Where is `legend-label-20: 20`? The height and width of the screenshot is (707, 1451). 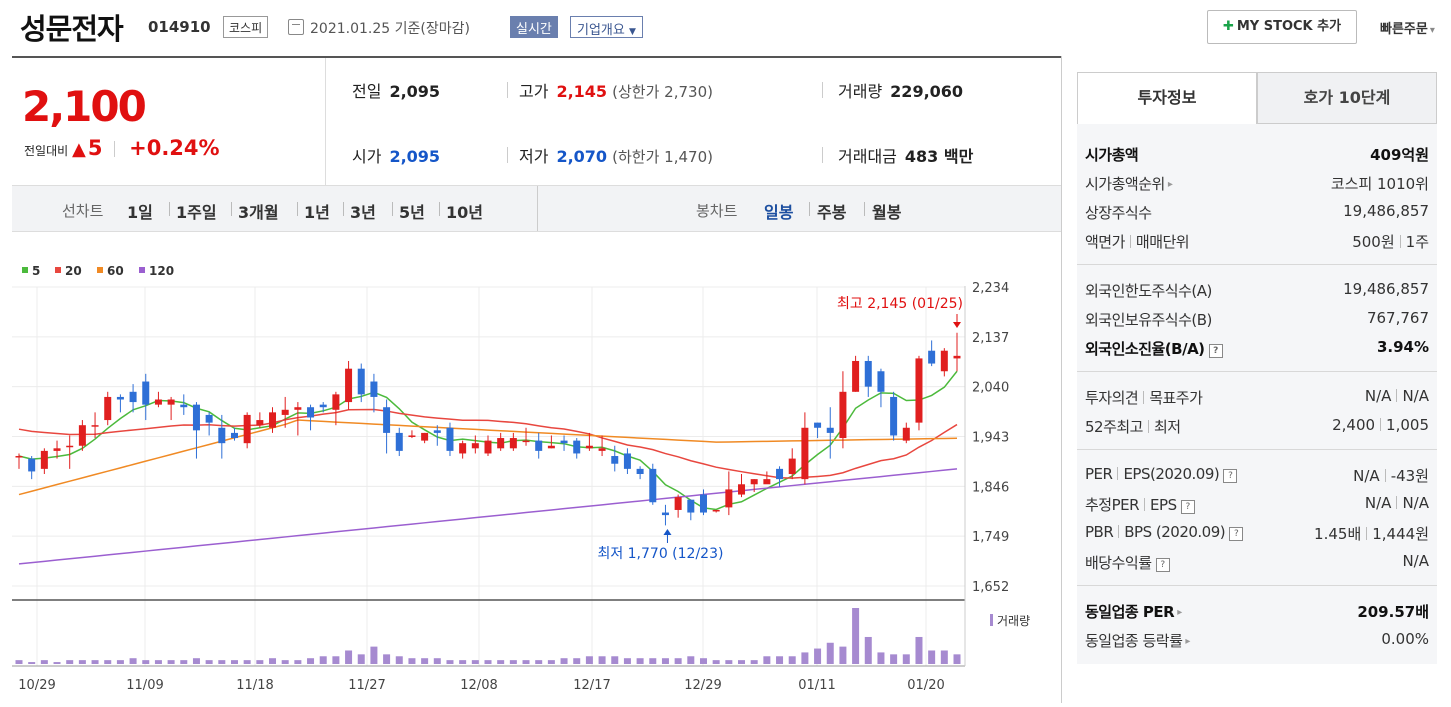
legend-label-20: 20 is located at coordinates (73, 271).